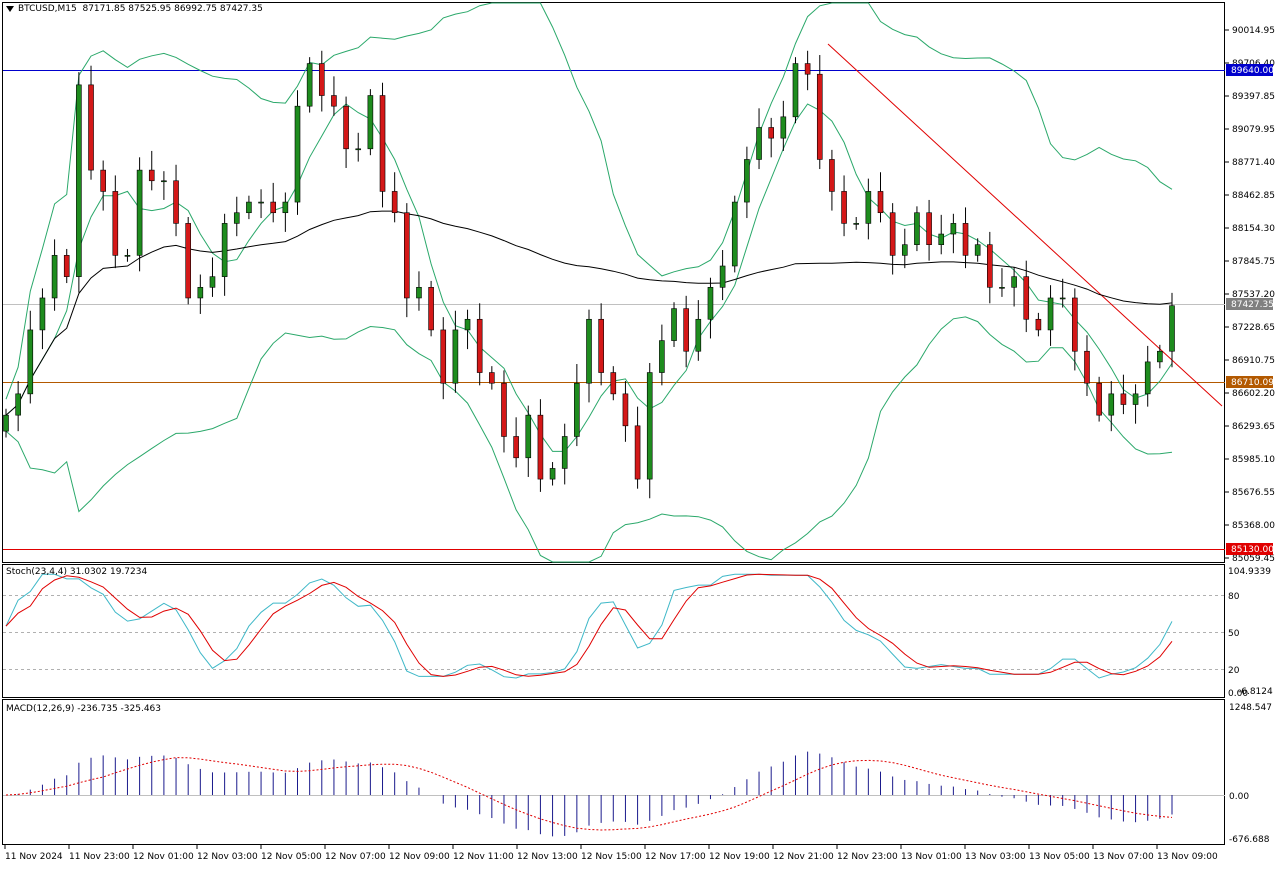 This screenshot has width=1276, height=870. I want to click on upper-level-tag, so click(1249, 70).